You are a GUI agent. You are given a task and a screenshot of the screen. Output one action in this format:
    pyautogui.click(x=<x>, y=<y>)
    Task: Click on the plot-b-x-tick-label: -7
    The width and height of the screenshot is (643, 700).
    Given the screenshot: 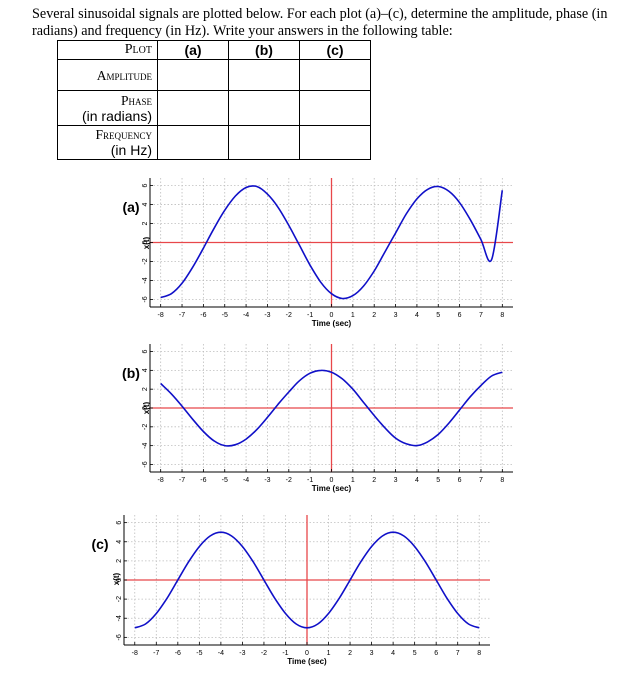 What is the action you would take?
    pyautogui.click(x=182, y=480)
    